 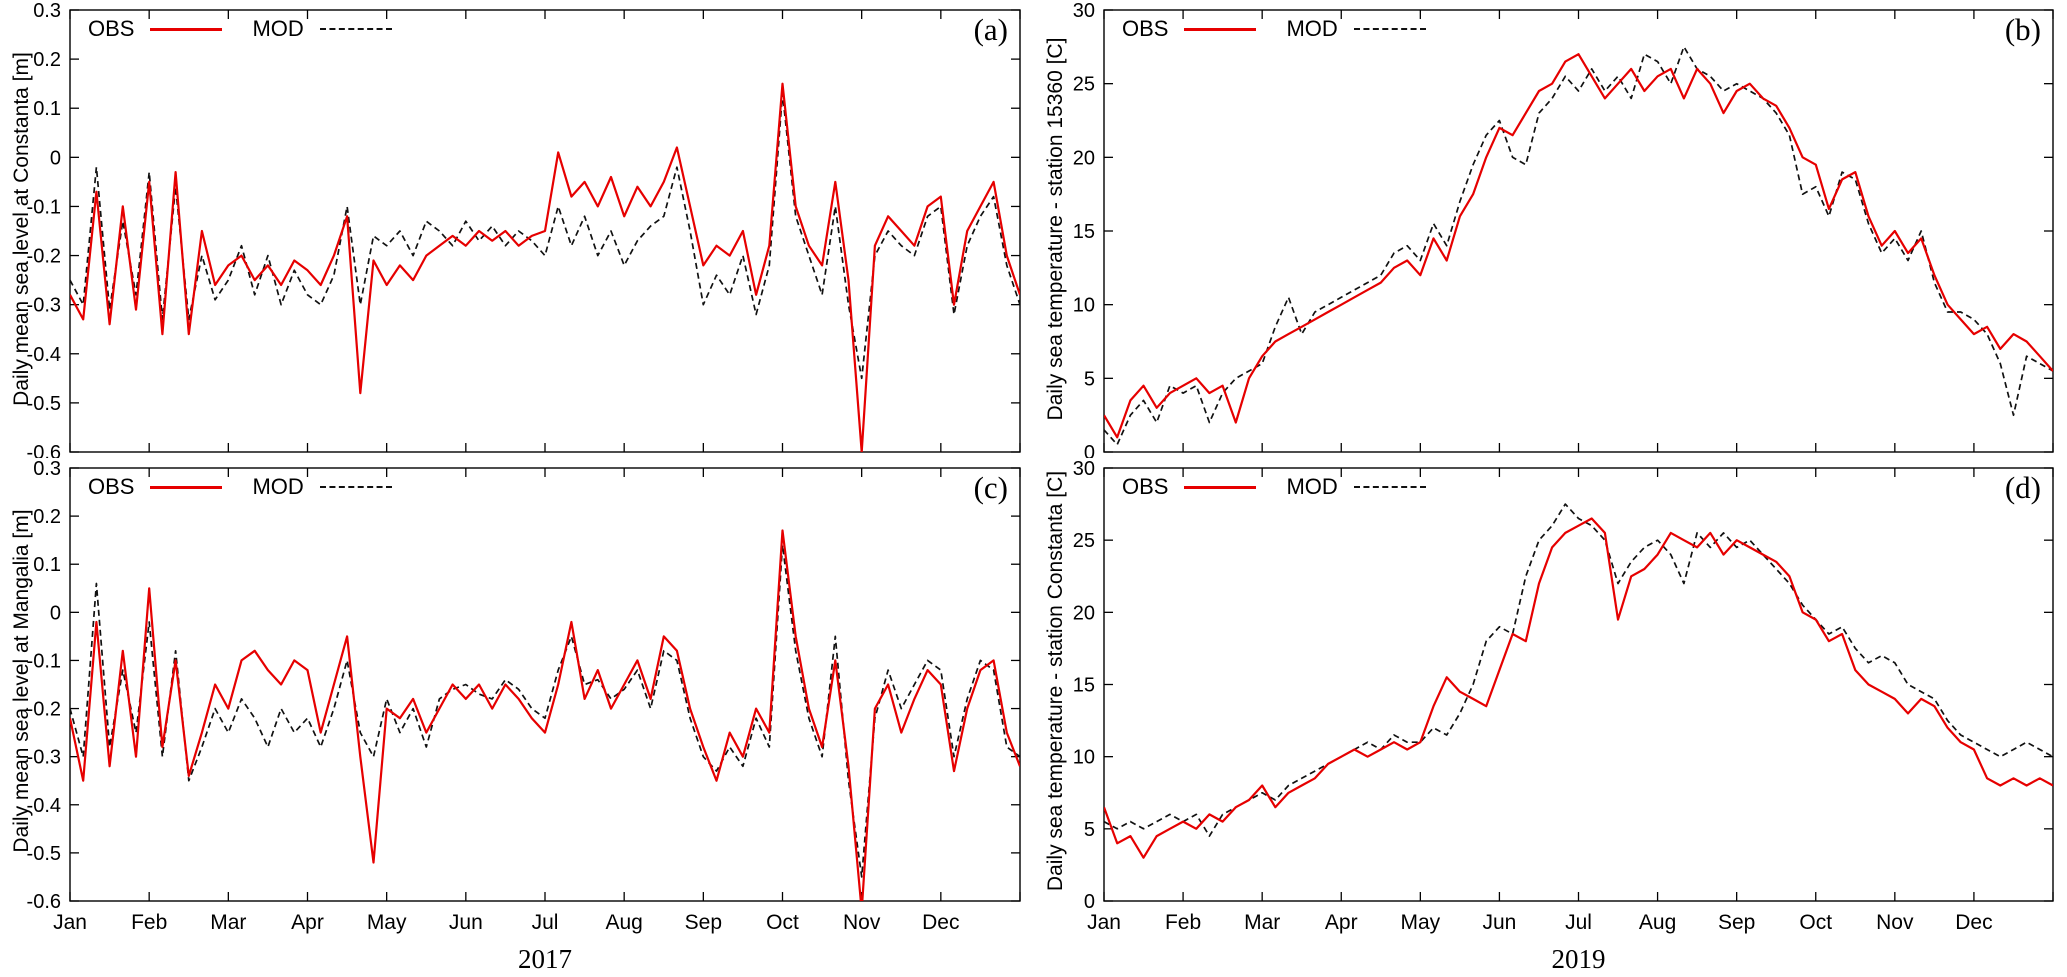 I want to click on panel-tag-b: (b), so click(x=2022, y=29).